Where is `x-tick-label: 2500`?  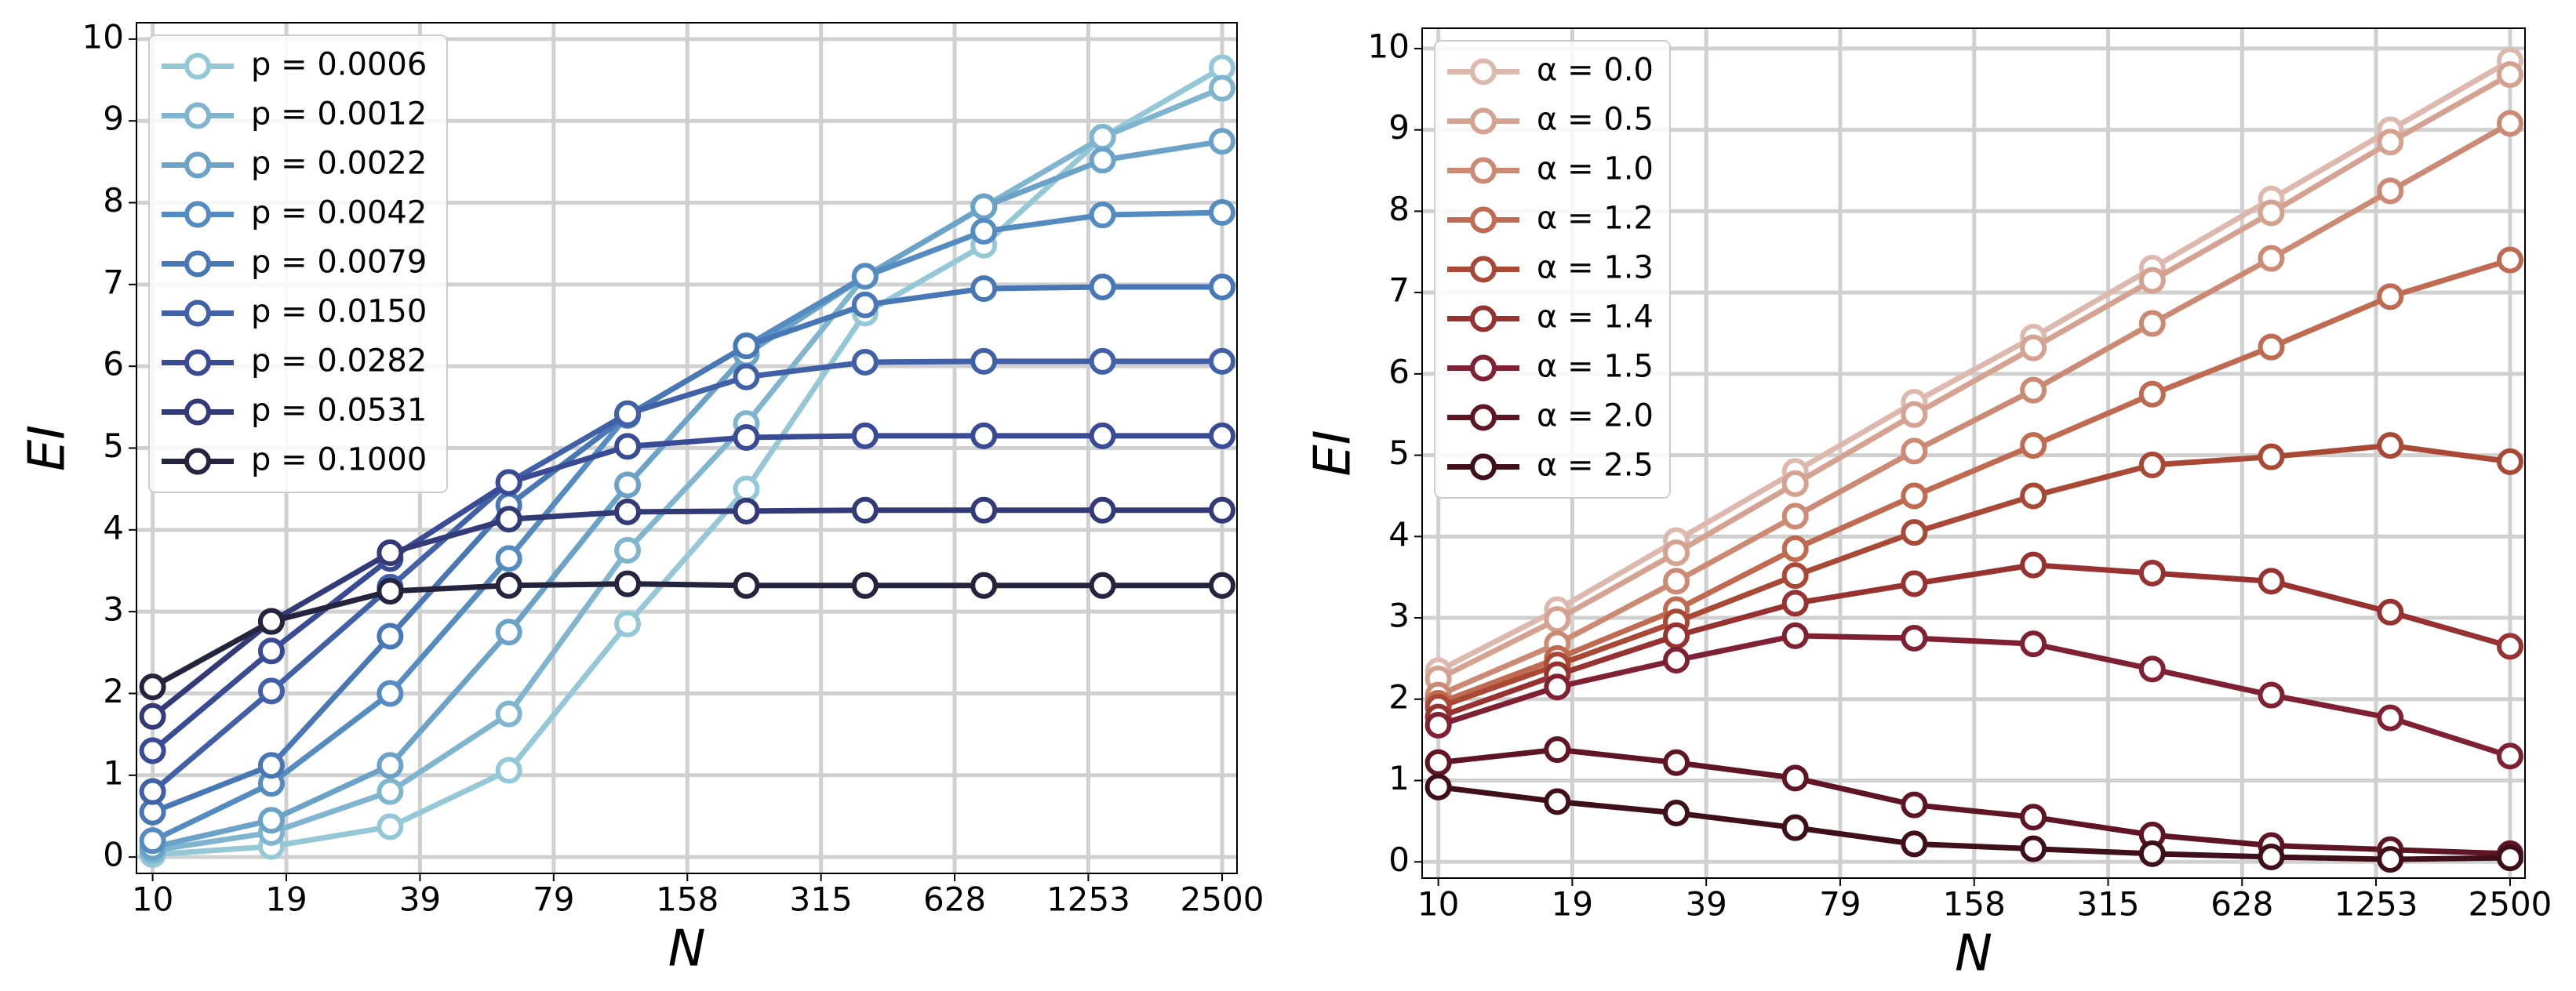 x-tick-label: 2500 is located at coordinates (1222, 899).